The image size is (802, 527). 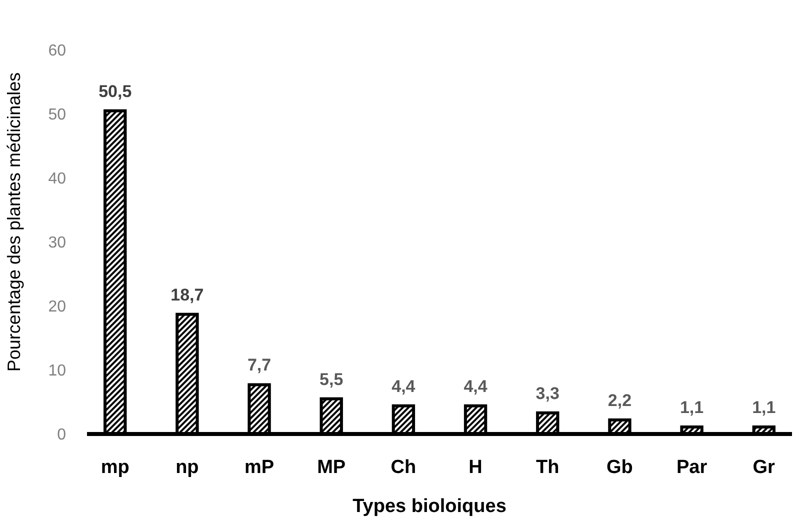 What do you see at coordinates (620, 400) in the screenshot?
I see `data-label: 2,2` at bounding box center [620, 400].